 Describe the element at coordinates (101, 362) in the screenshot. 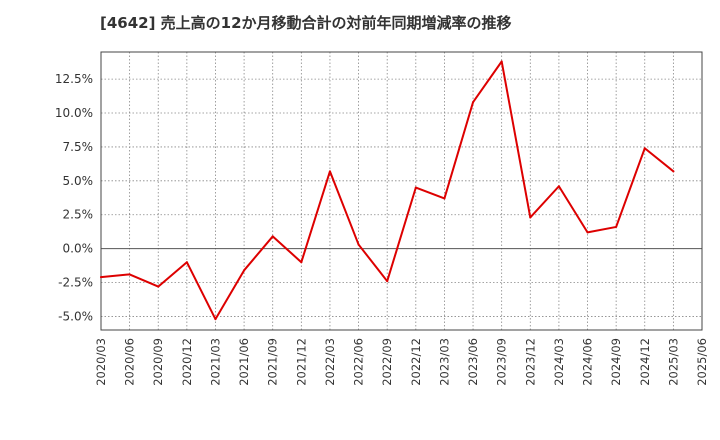

I see `x-tick-label: 2020/03` at that location.